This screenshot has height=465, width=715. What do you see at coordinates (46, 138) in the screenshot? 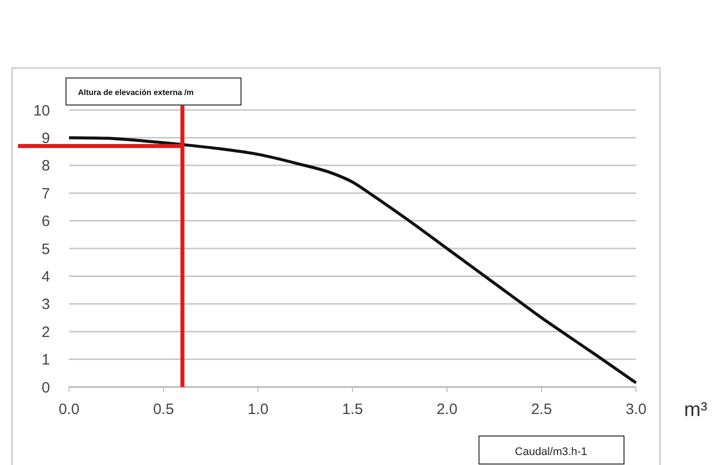
I see `y-tick-label: 9` at bounding box center [46, 138].